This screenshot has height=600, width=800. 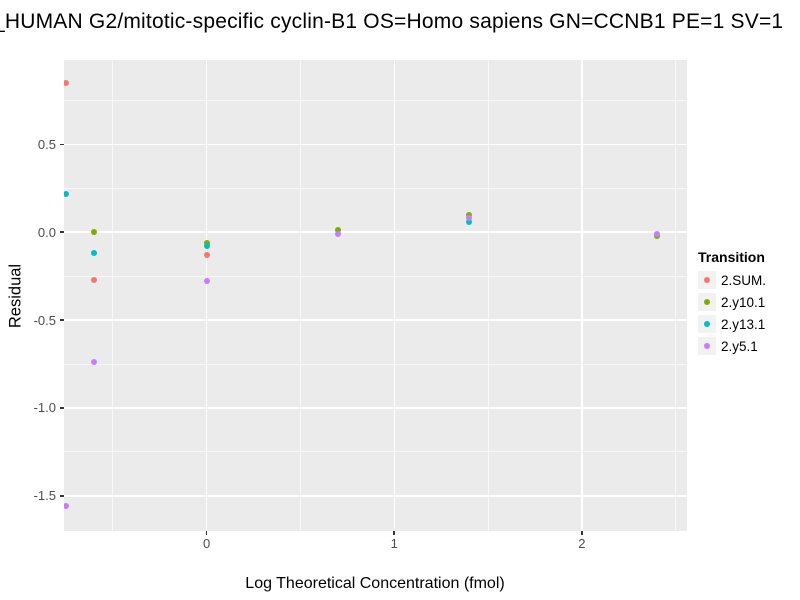 I want to click on y-tick-label: -0.5, so click(x=44, y=320).